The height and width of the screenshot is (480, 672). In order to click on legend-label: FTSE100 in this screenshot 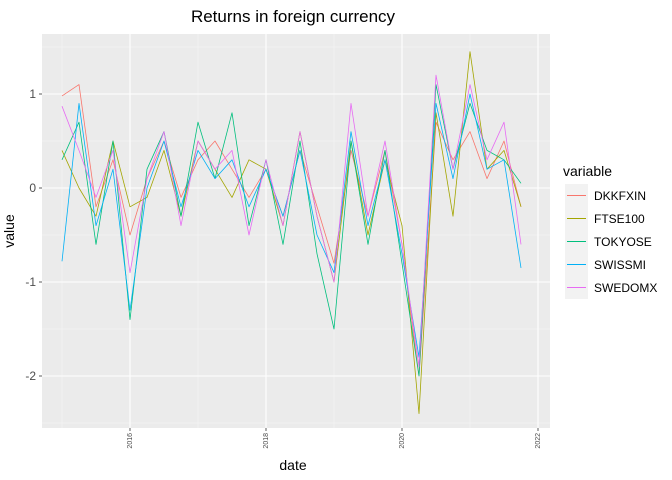, I will do `click(619, 219)`.